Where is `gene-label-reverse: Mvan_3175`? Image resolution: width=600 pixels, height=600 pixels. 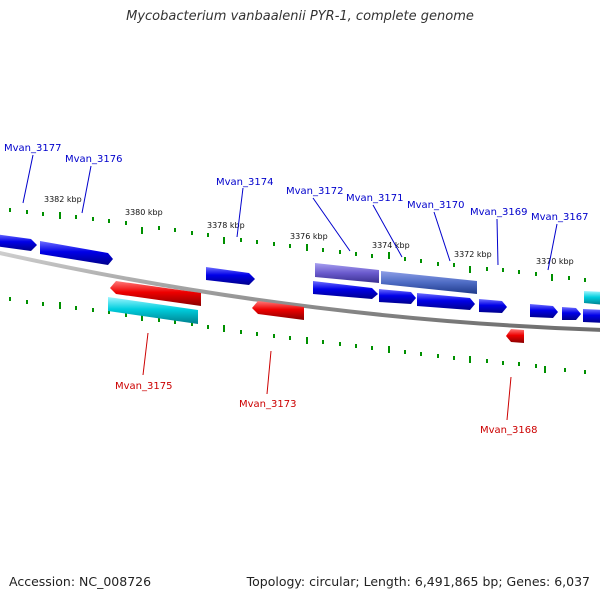 gene-label-reverse: Mvan_3175 is located at coordinates (143, 386).